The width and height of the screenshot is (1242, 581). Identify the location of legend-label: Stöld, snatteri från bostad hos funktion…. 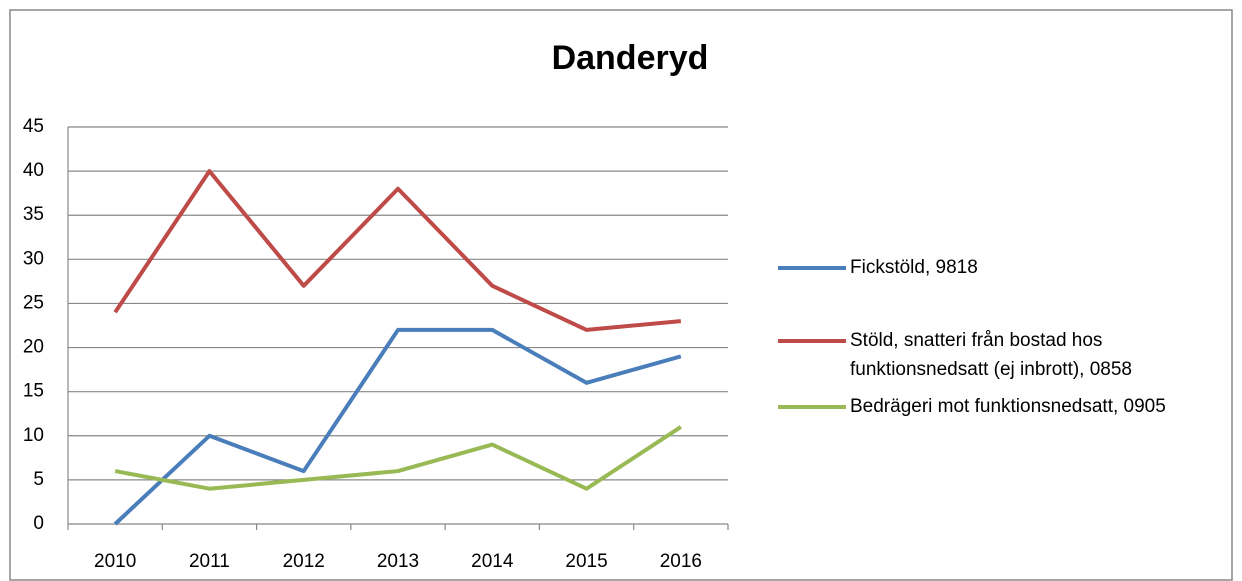
(991, 355).